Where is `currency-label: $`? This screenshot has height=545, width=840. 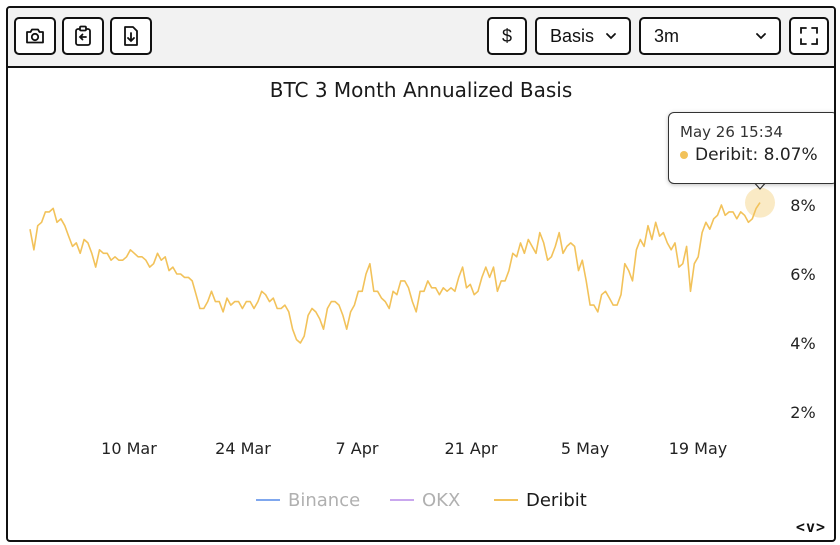 currency-label: $ is located at coordinates (506, 35).